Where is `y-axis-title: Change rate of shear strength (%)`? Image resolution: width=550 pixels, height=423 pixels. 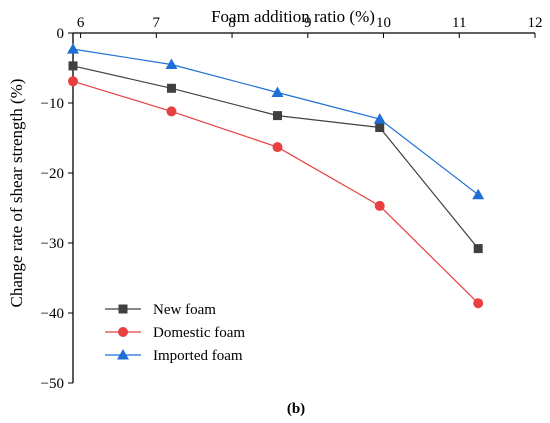 y-axis-title: Change rate of shear strength (%) is located at coordinates (16, 193).